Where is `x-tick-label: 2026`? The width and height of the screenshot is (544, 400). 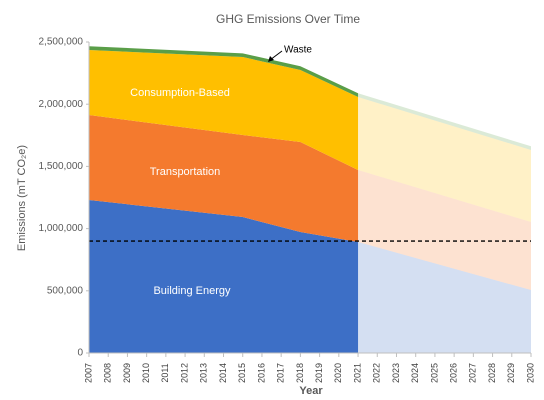 x-tick-label: 2026 is located at coordinates (454, 373).